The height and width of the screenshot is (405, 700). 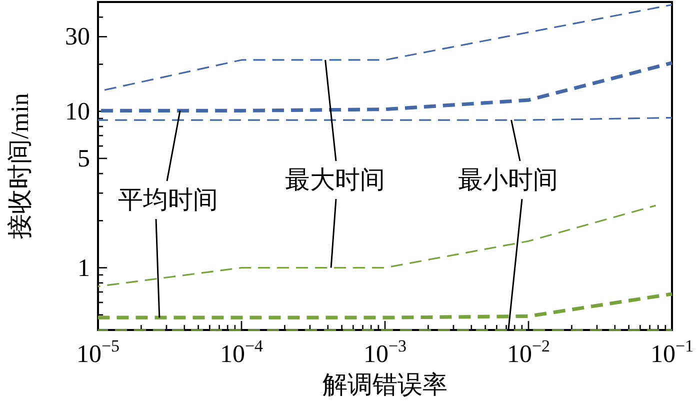 I want to click on x-tick-label: 10$^{−5}$, so click(x=98, y=352).